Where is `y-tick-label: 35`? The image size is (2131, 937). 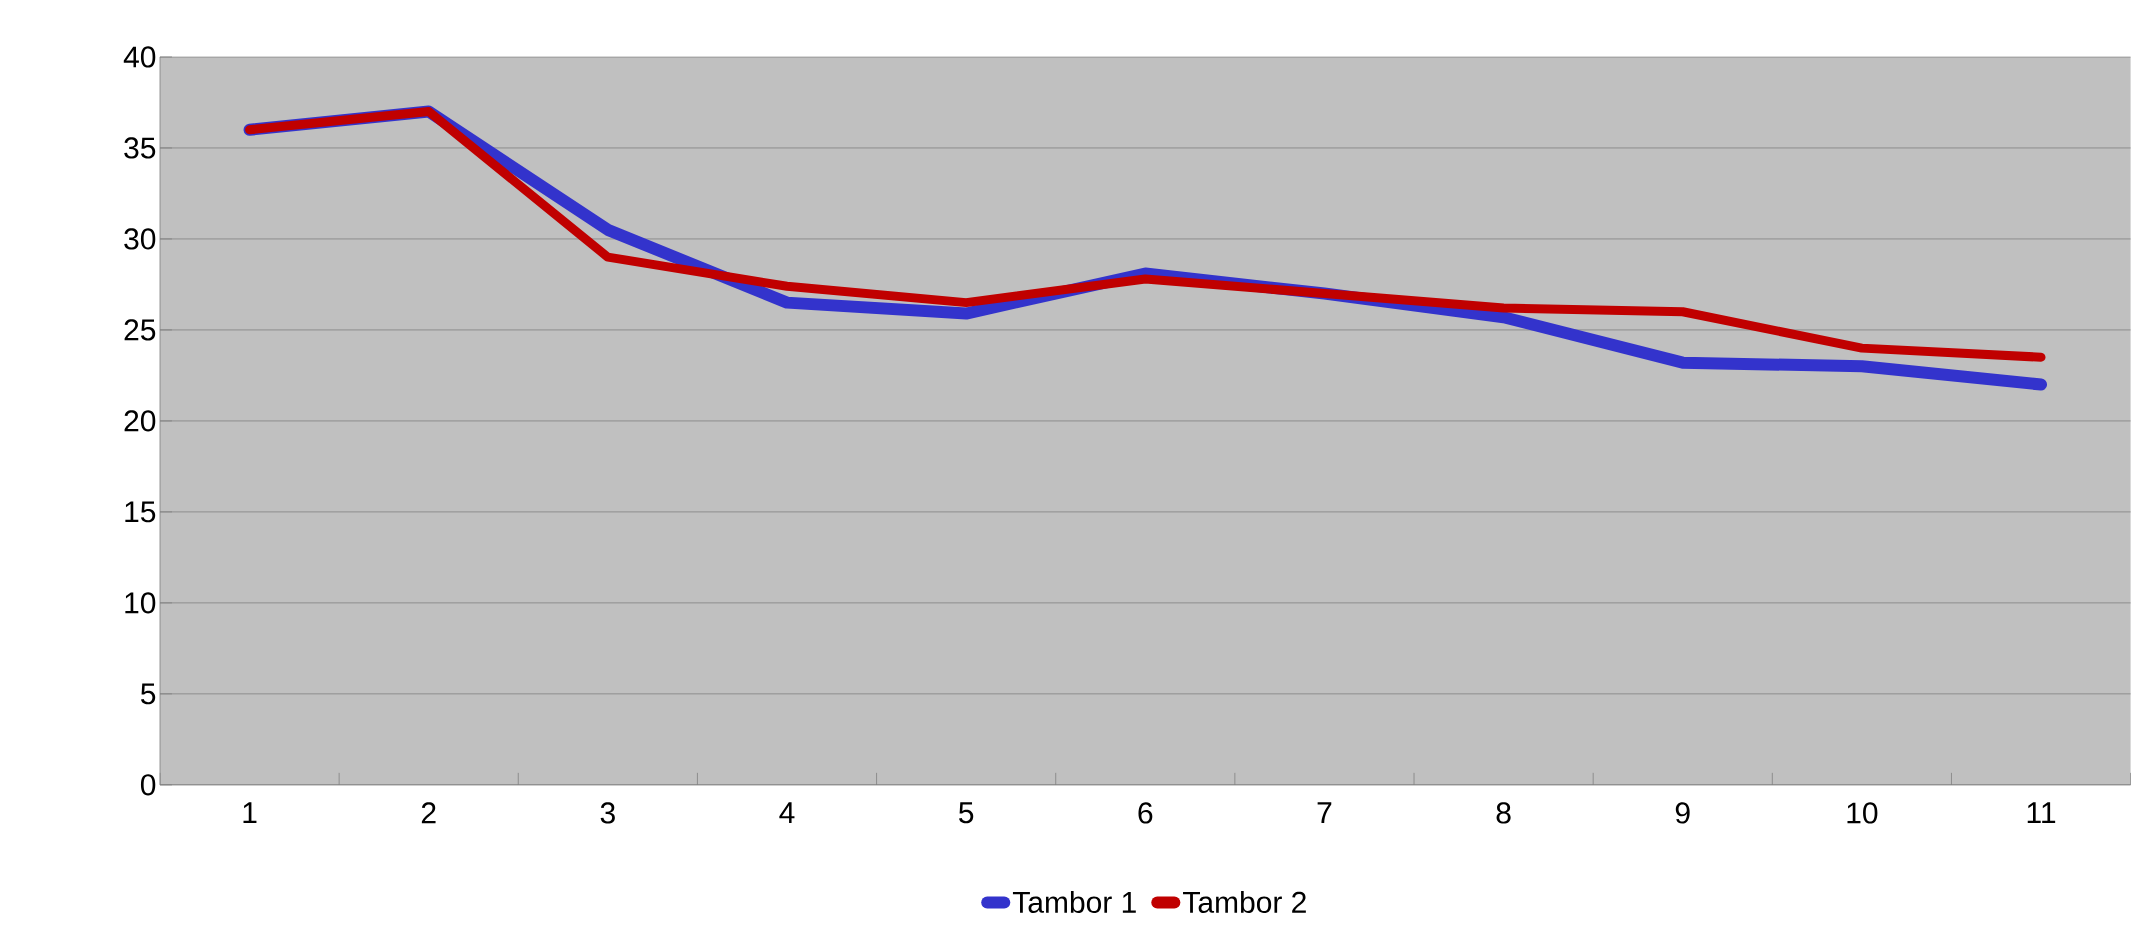 y-tick-label: 35 is located at coordinates (140, 148).